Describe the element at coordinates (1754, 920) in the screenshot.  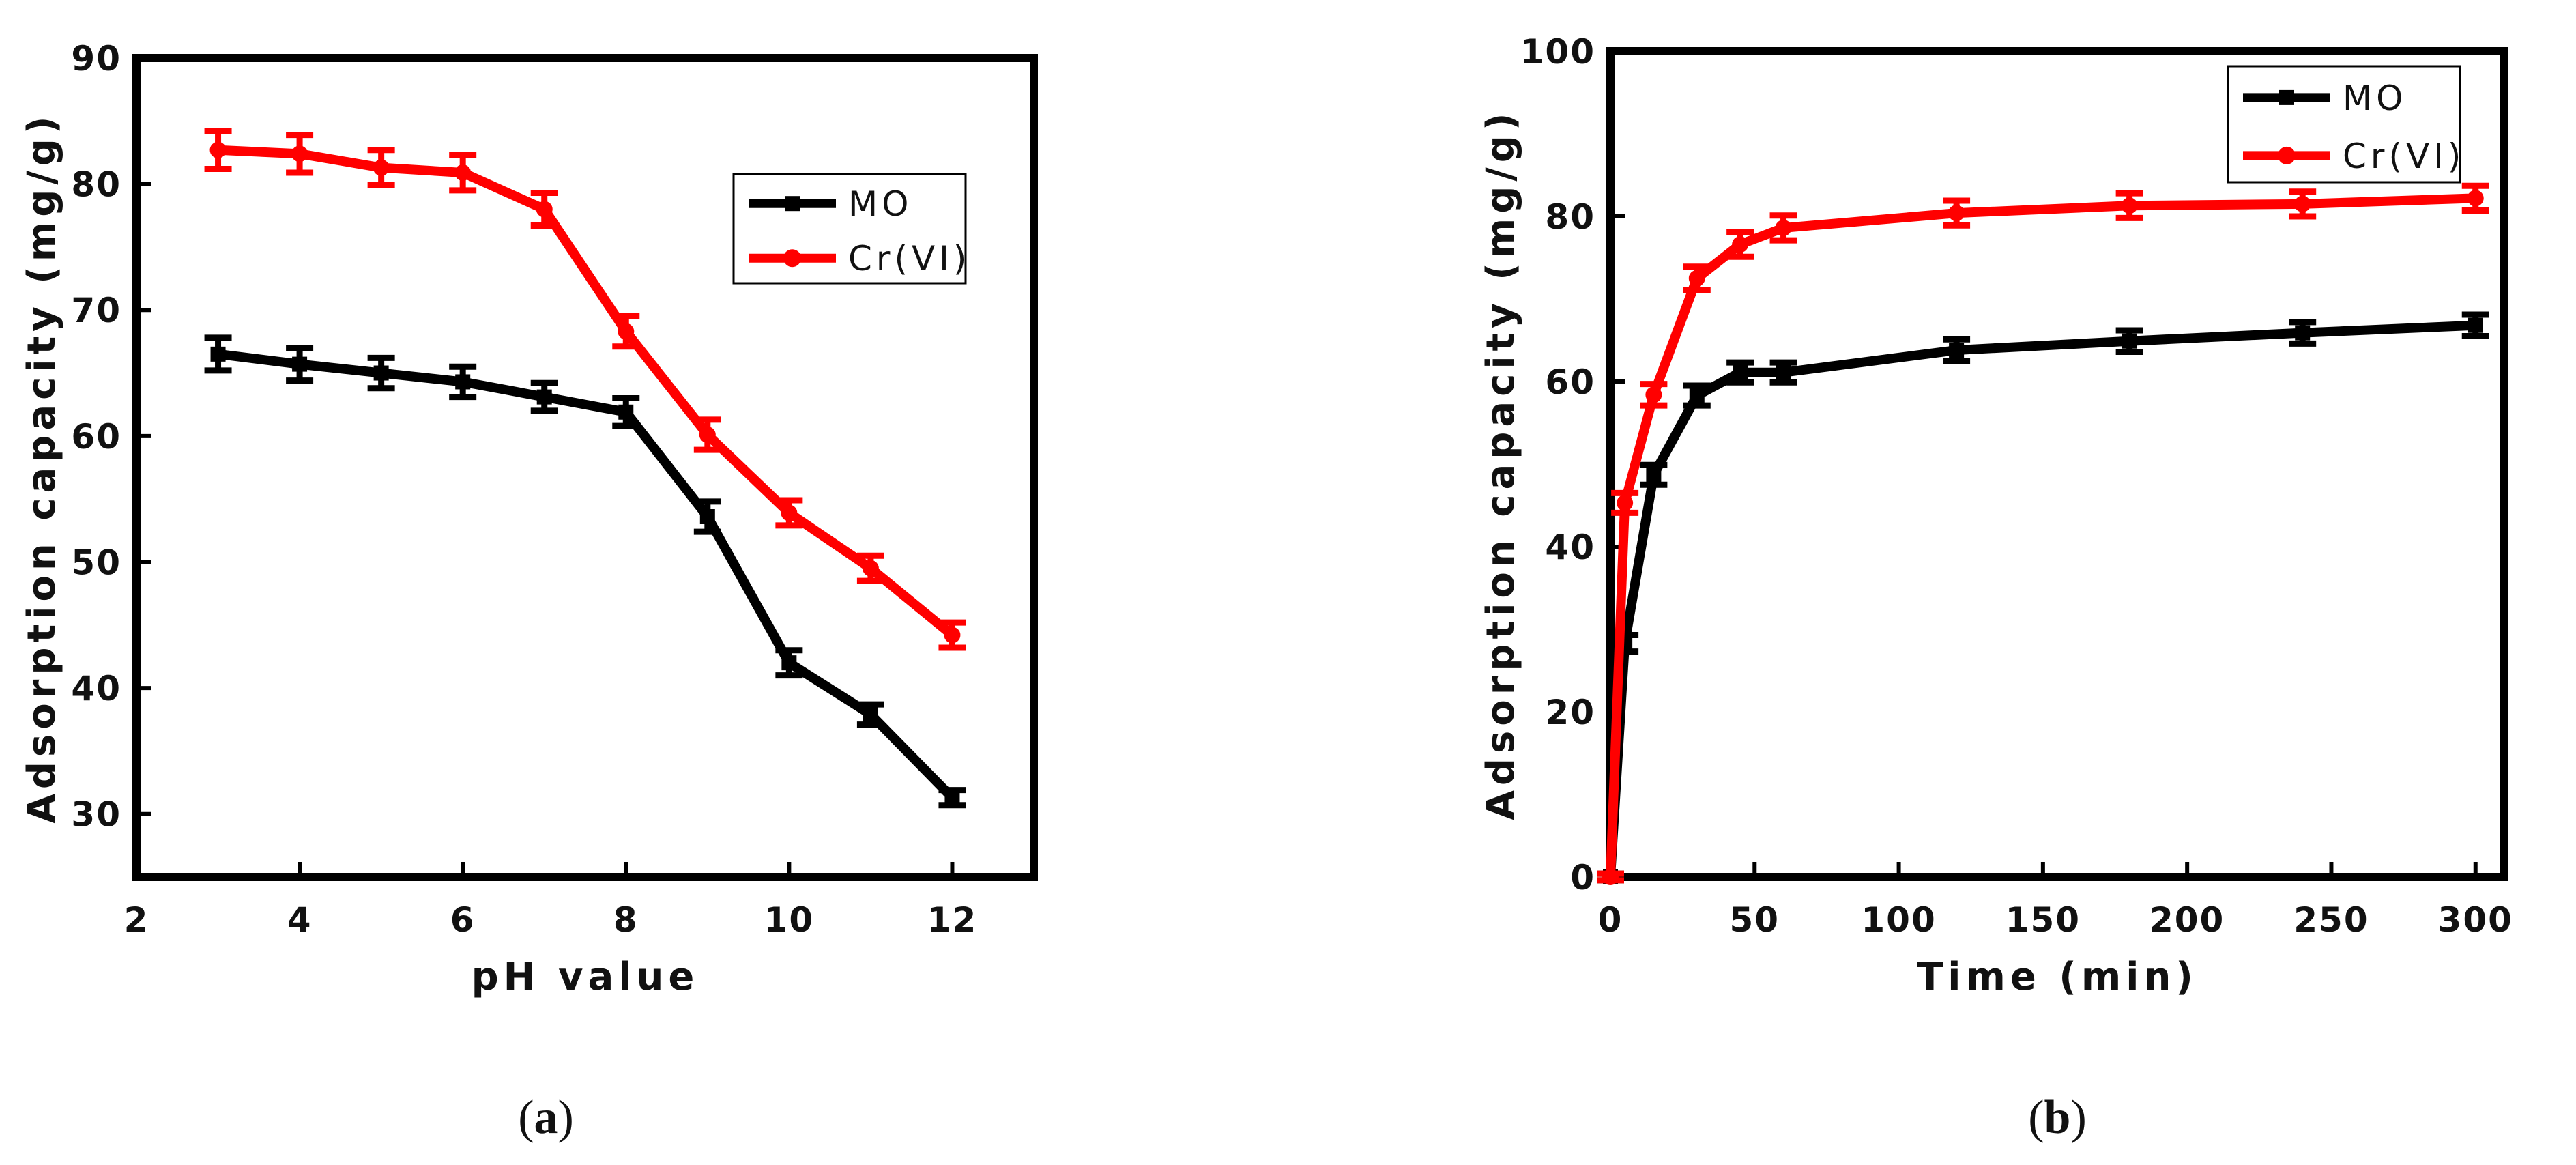
I see `x-tick-label: 50` at that location.